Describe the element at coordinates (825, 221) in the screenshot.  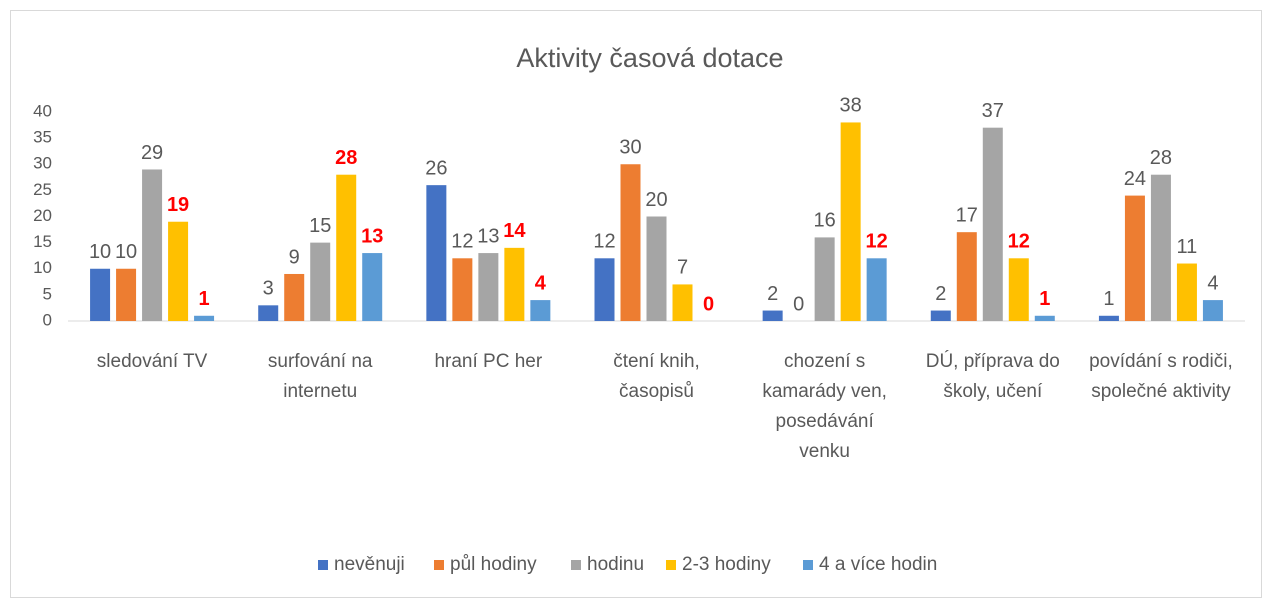
I see `data-label: 16` at that location.